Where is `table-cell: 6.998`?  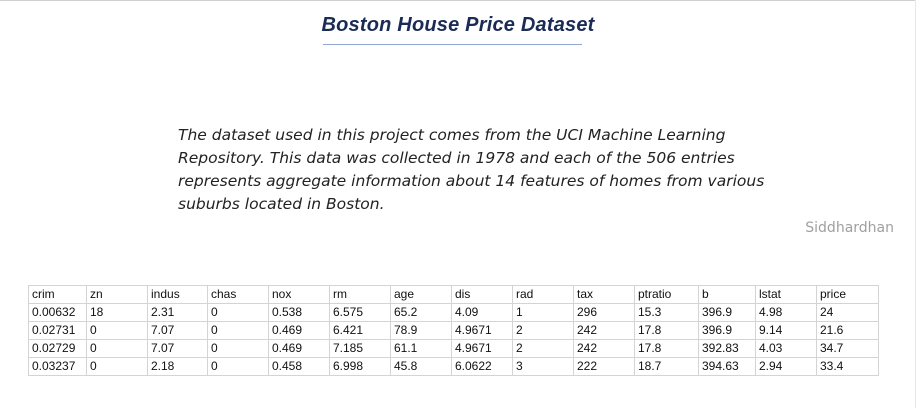 table-cell: 6.998 is located at coordinates (360, 366).